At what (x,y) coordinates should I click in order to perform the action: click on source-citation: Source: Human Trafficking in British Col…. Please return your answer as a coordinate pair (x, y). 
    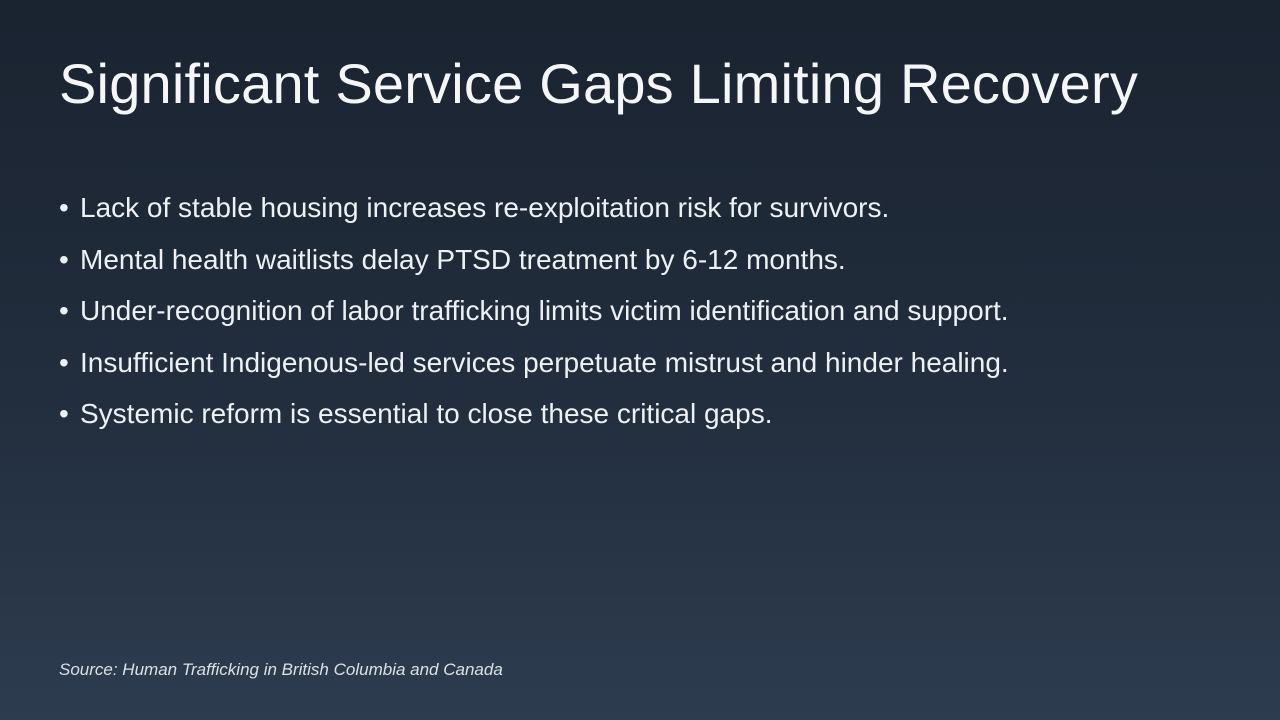
    Looking at the image, I should click on (281, 669).